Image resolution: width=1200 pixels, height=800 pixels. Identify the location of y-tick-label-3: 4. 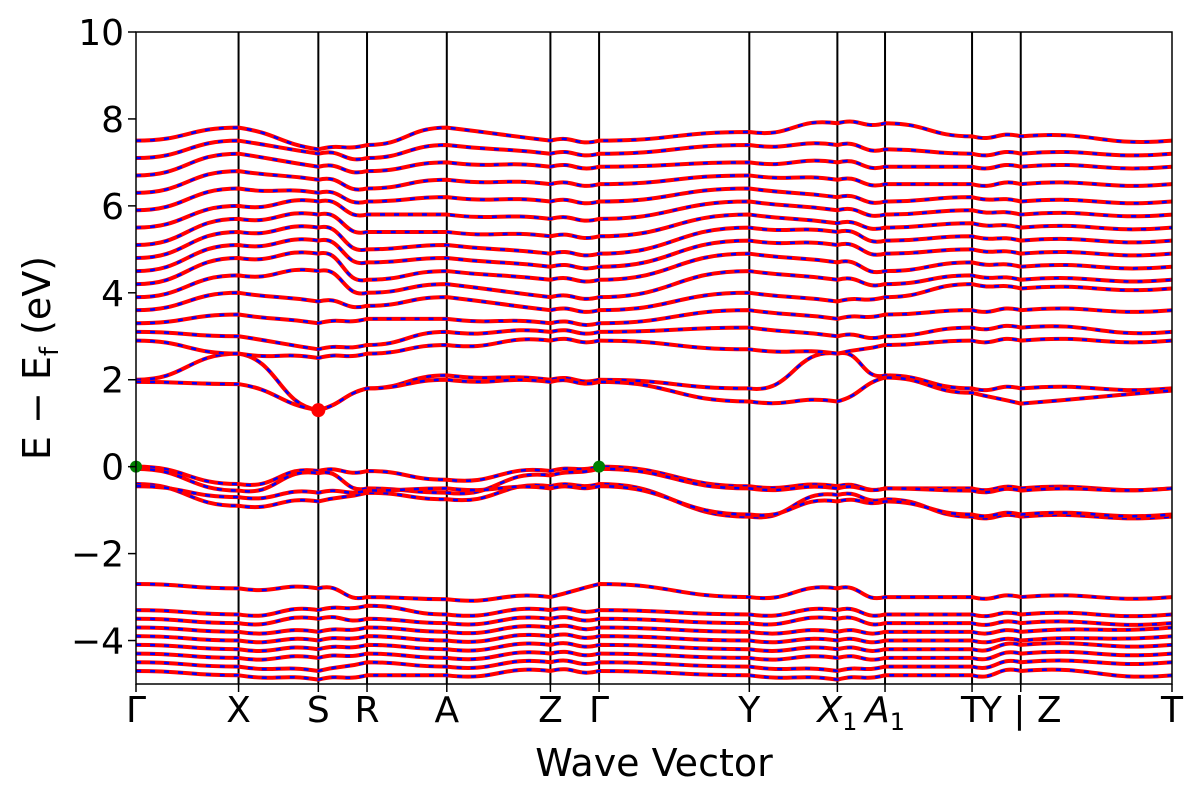
(112, 294).